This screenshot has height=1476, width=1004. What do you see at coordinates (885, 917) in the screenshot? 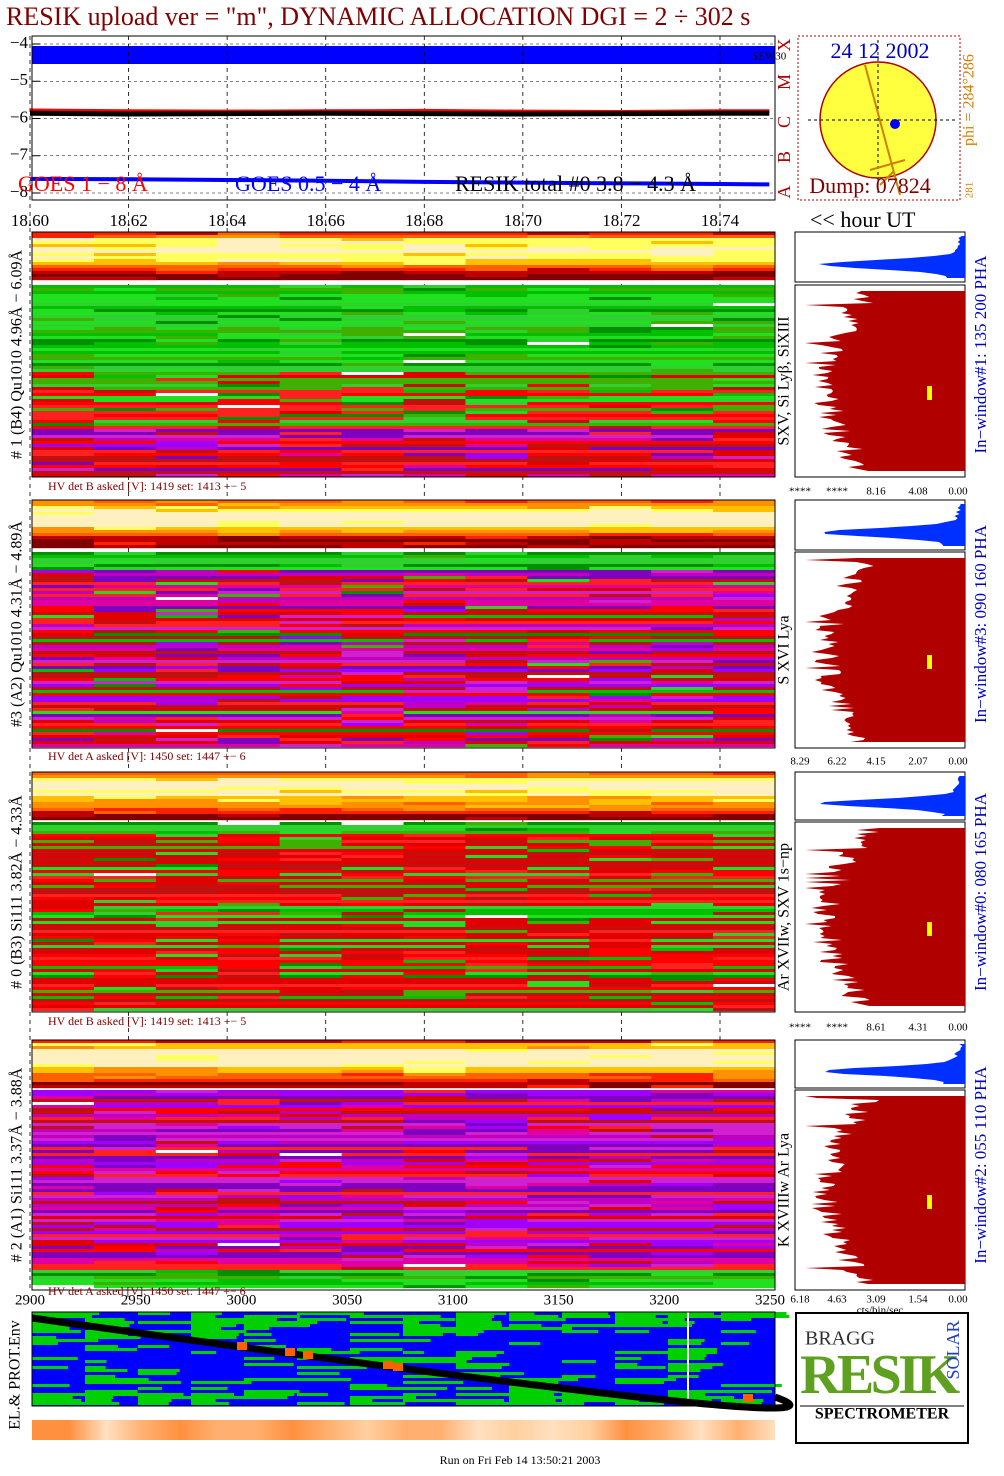
I see `histogram` at bounding box center [885, 917].